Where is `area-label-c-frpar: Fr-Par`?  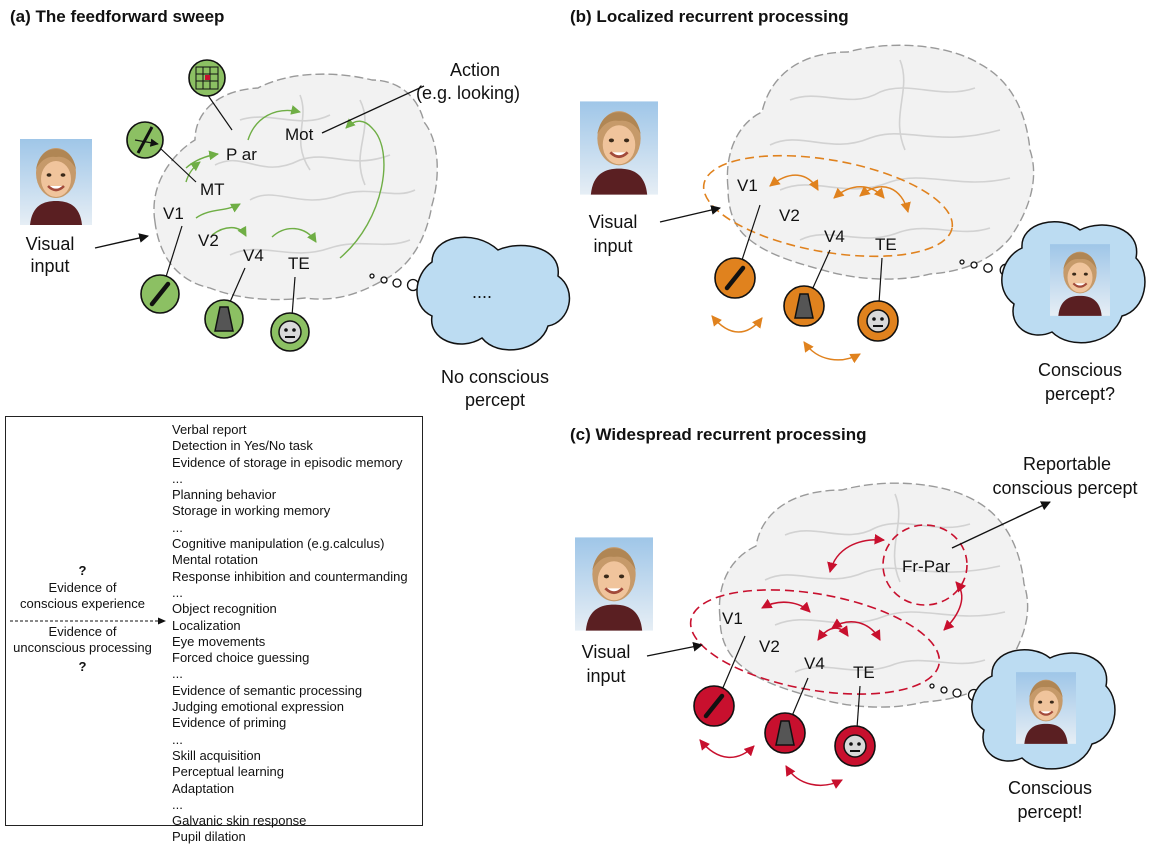
area-label-c-frpar: Fr-Par is located at coordinates (926, 566).